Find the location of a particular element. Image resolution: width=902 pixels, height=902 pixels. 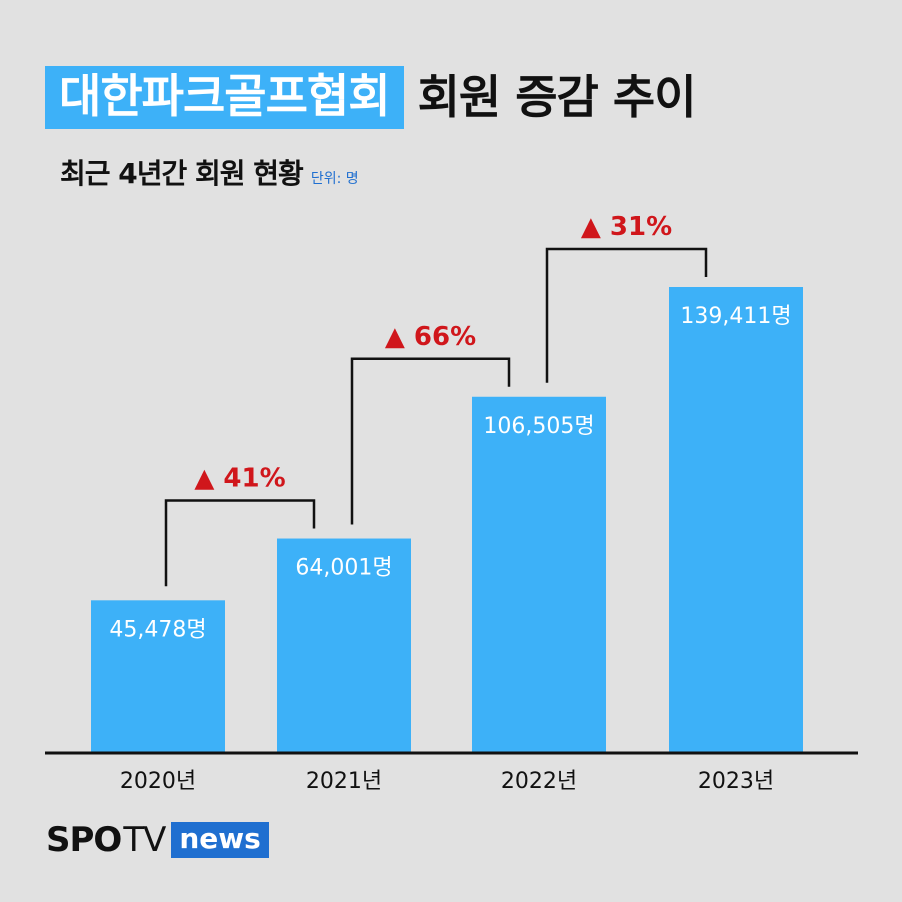

unit-label: 단위: 명 is located at coordinates (334, 179).